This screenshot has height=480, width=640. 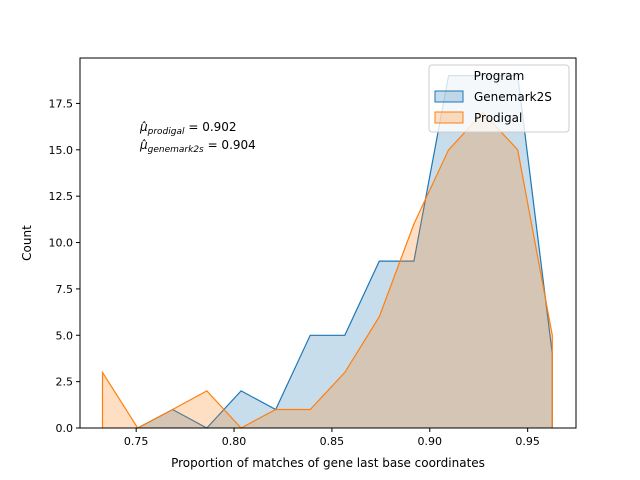 What do you see at coordinates (65, 428) in the screenshot?
I see `y-tick-label: 0.0` at bounding box center [65, 428].